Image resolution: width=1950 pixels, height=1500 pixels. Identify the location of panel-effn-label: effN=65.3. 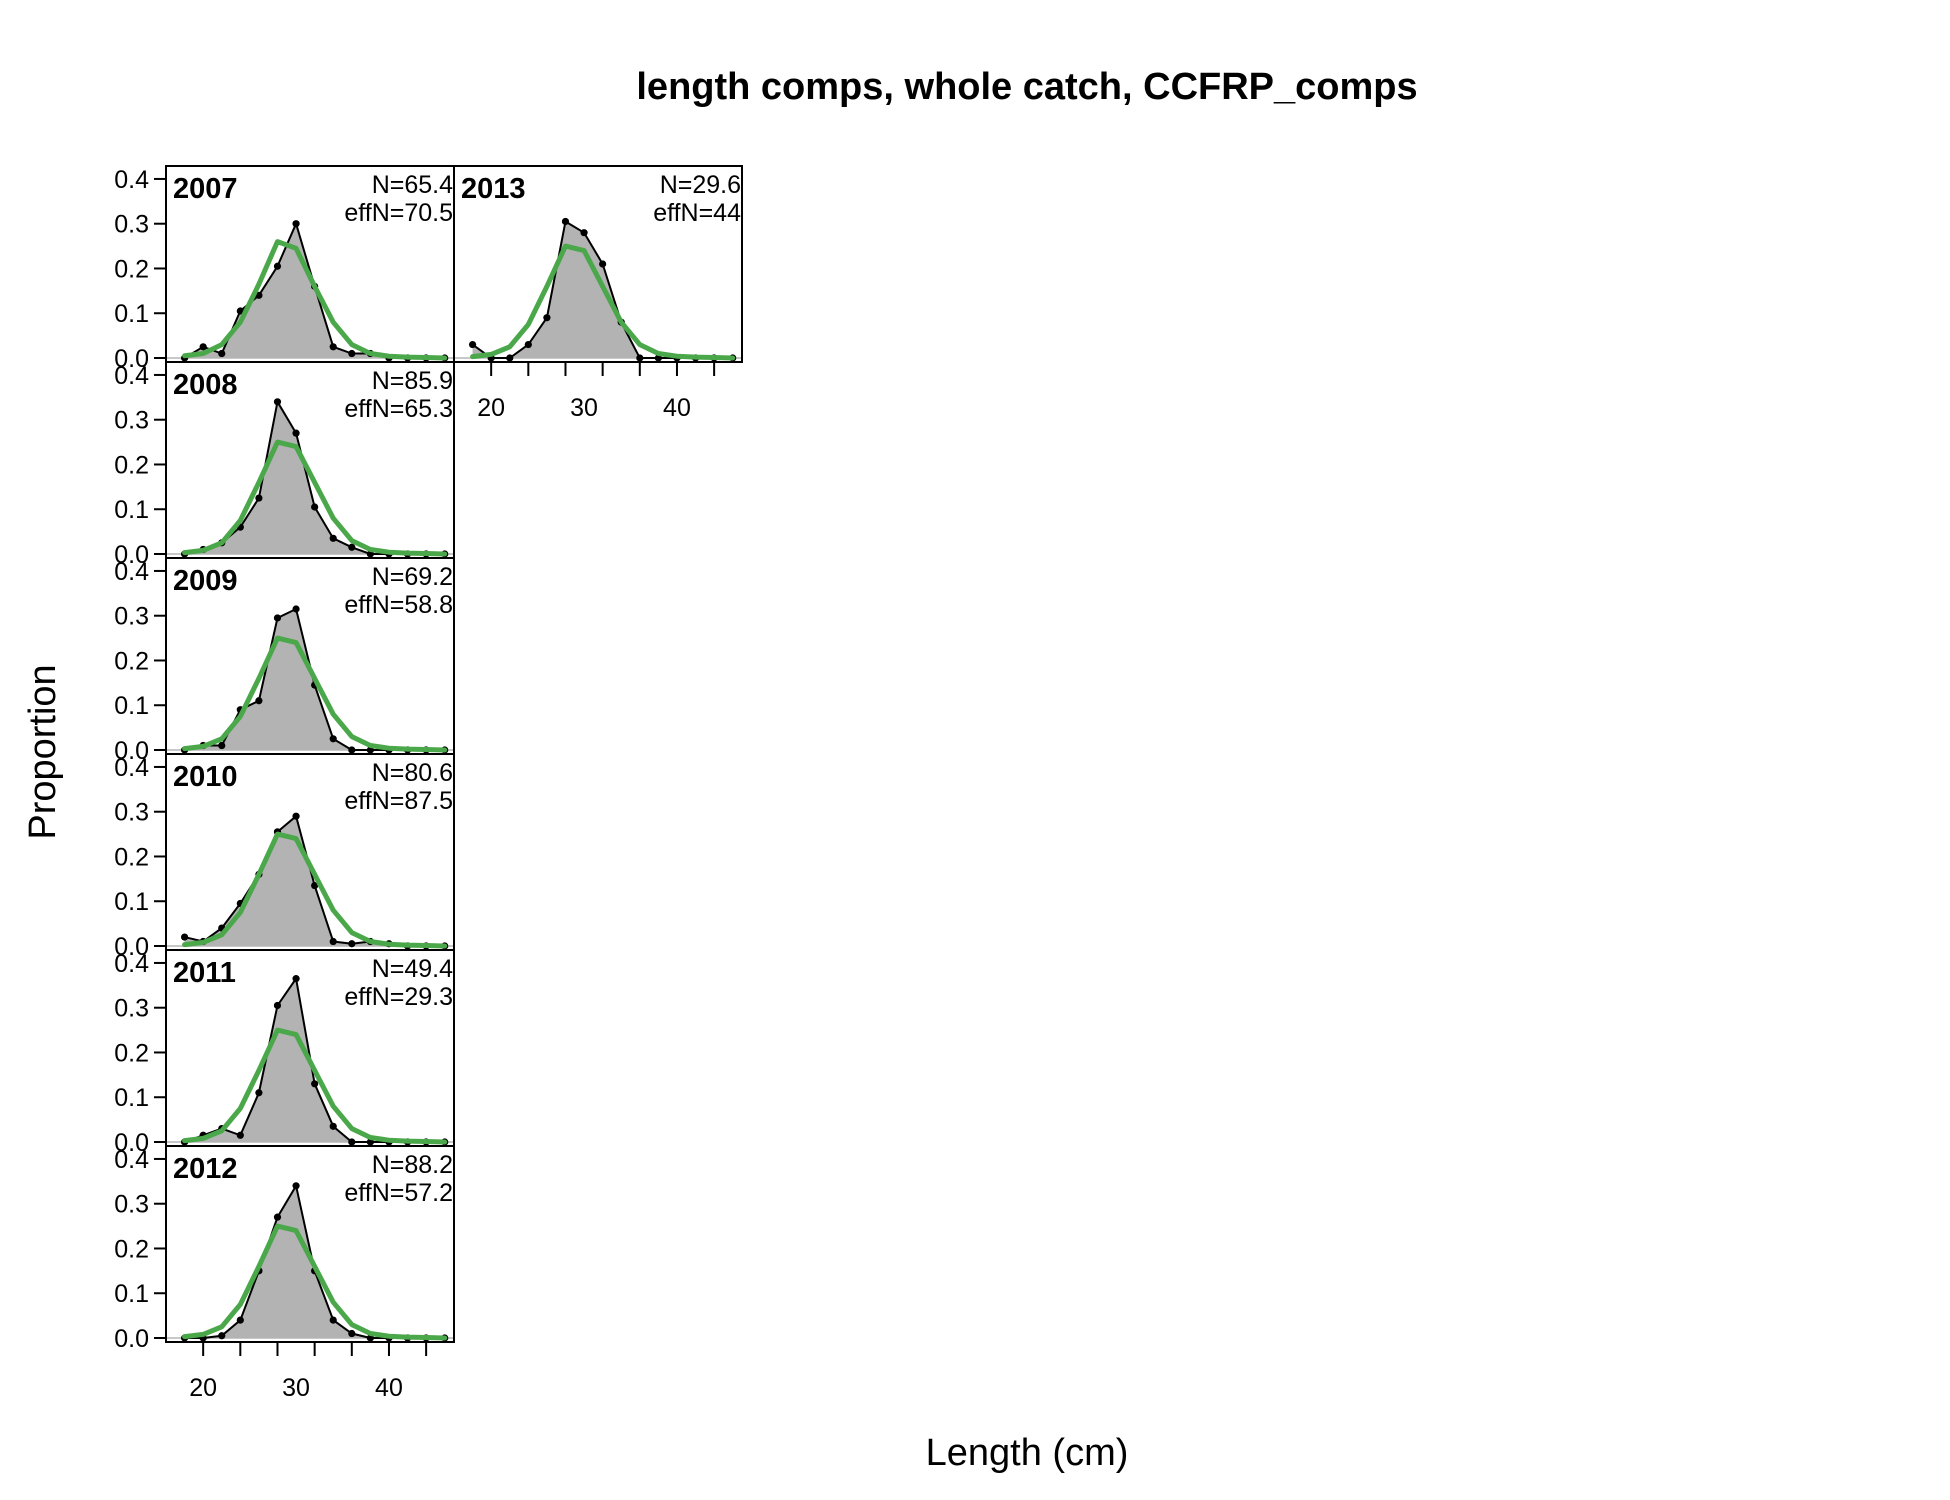
(398, 409).